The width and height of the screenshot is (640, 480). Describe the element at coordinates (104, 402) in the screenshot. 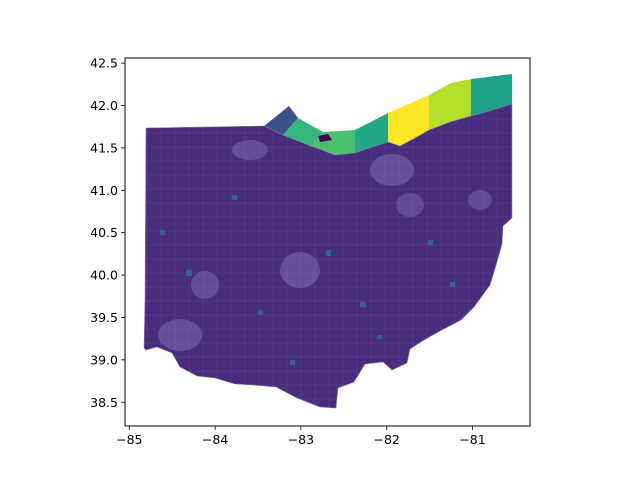

I see `y-tick-label: 38.5` at that location.